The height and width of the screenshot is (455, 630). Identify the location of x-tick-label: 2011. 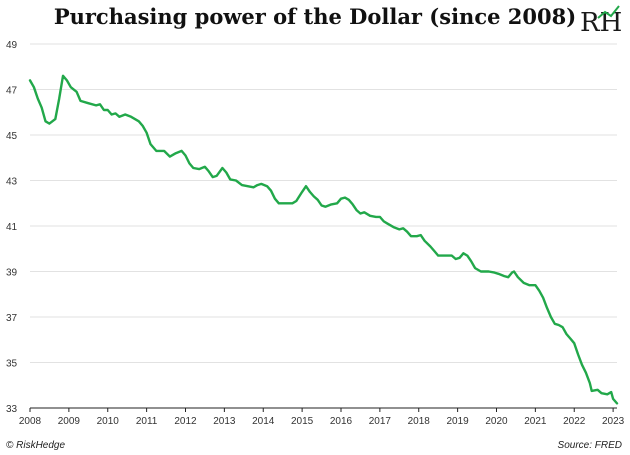
(147, 421).